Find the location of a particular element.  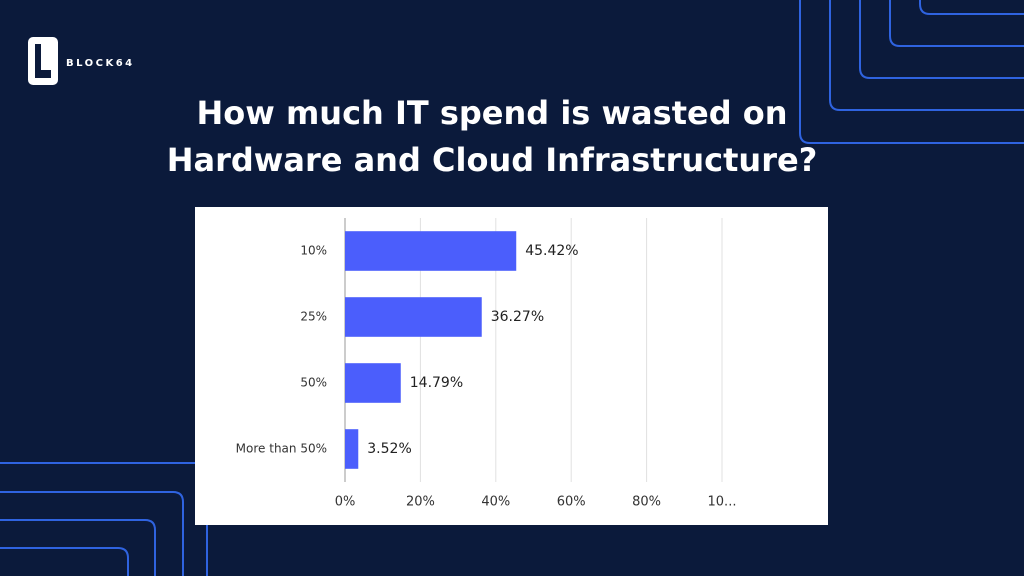

y-tick-label: 10% is located at coordinates (313, 251).